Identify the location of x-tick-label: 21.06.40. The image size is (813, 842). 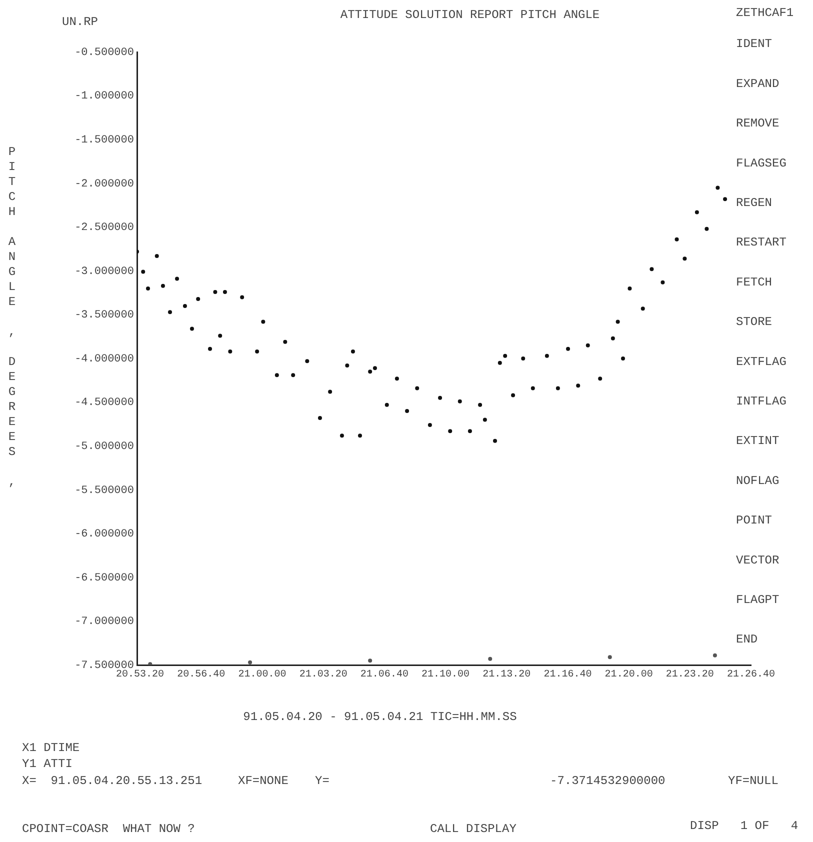
(384, 675).